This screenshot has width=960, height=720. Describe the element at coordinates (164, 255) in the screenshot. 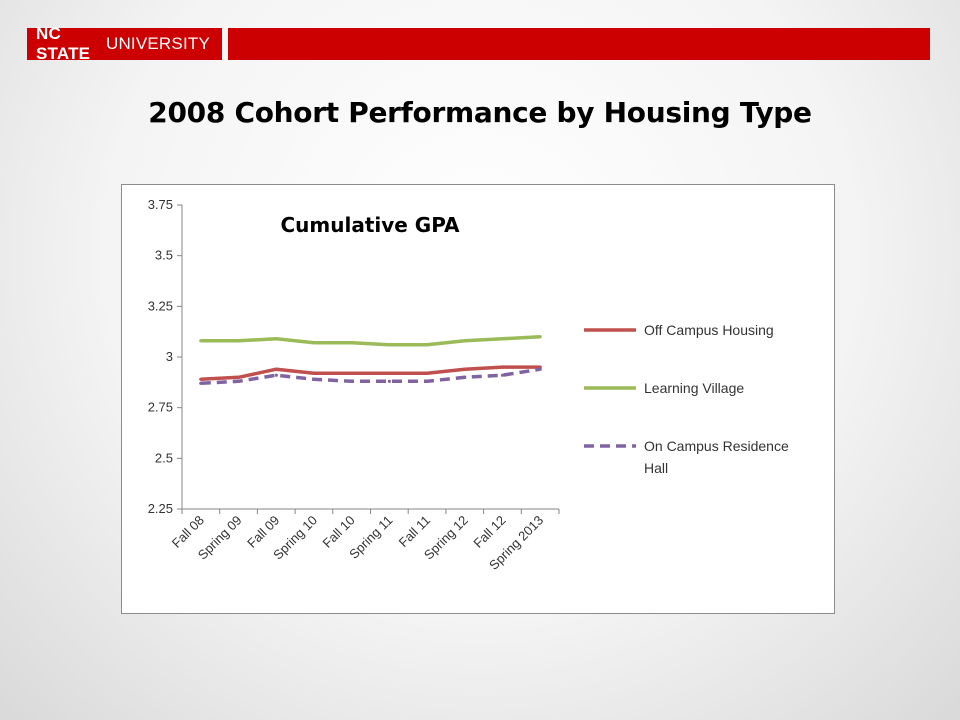

I see `y-tick-label: 3.5` at that location.